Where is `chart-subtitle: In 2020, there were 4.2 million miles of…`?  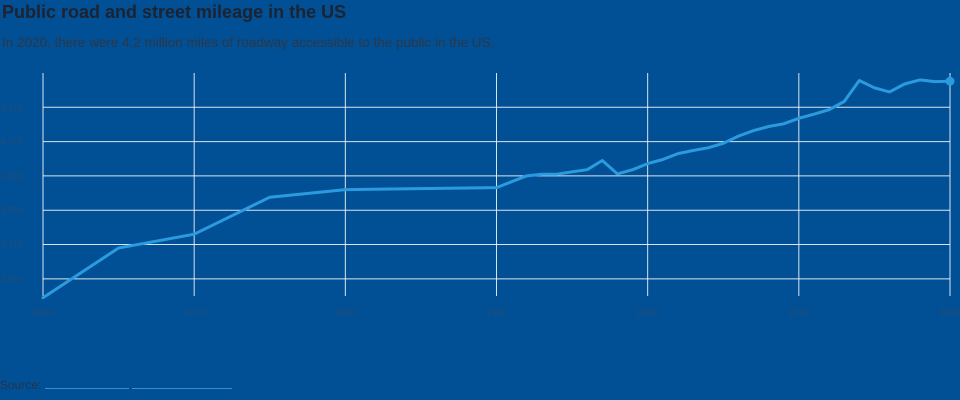
chart-subtitle: In 2020, there were 4.2 million miles of… is located at coordinates (248, 42).